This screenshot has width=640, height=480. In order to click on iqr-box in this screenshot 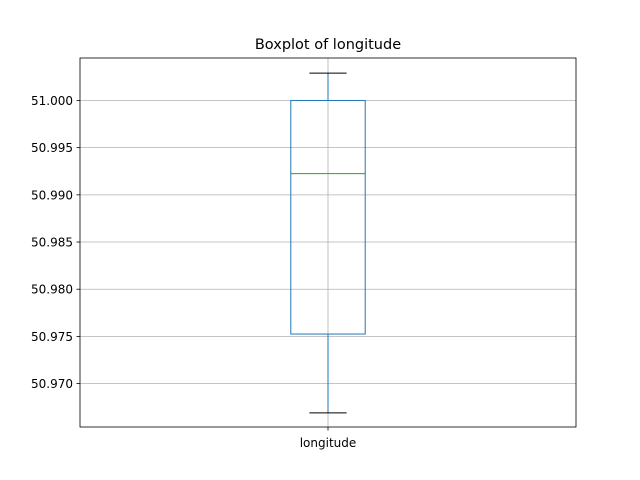, I will do `click(328, 217)`.